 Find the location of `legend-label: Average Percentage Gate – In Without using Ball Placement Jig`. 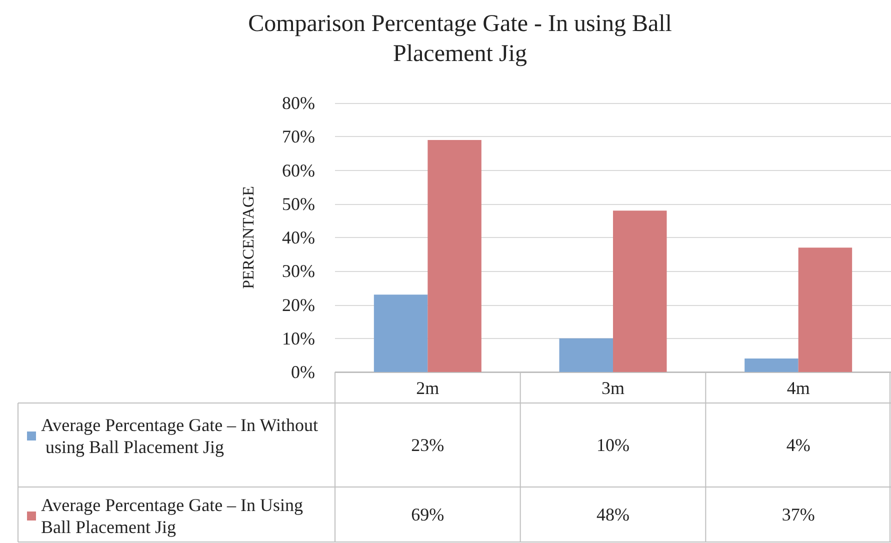

legend-label: Average Percentage Gate – In Without using Ball Placement Jig is located at coordinates (179, 436).